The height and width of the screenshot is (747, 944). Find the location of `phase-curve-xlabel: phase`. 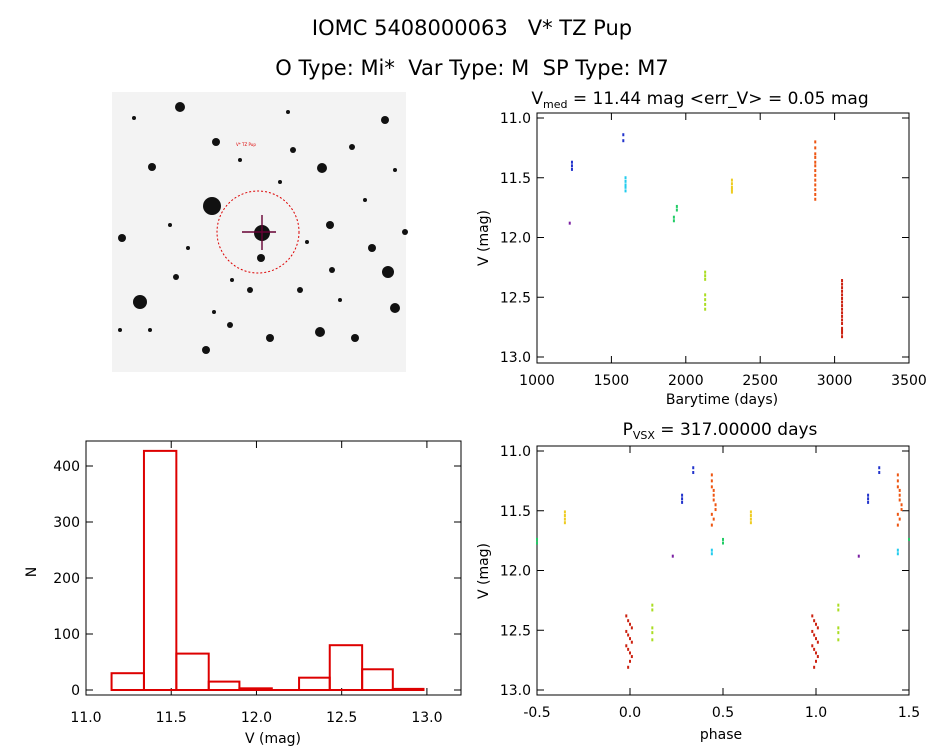

phase-curve-xlabel: phase is located at coordinates (721, 735).